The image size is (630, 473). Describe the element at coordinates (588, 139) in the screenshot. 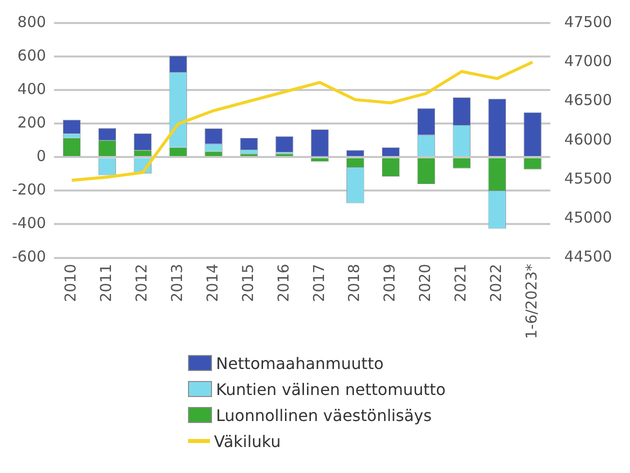

I see `y2-tick-label: 46000` at that location.